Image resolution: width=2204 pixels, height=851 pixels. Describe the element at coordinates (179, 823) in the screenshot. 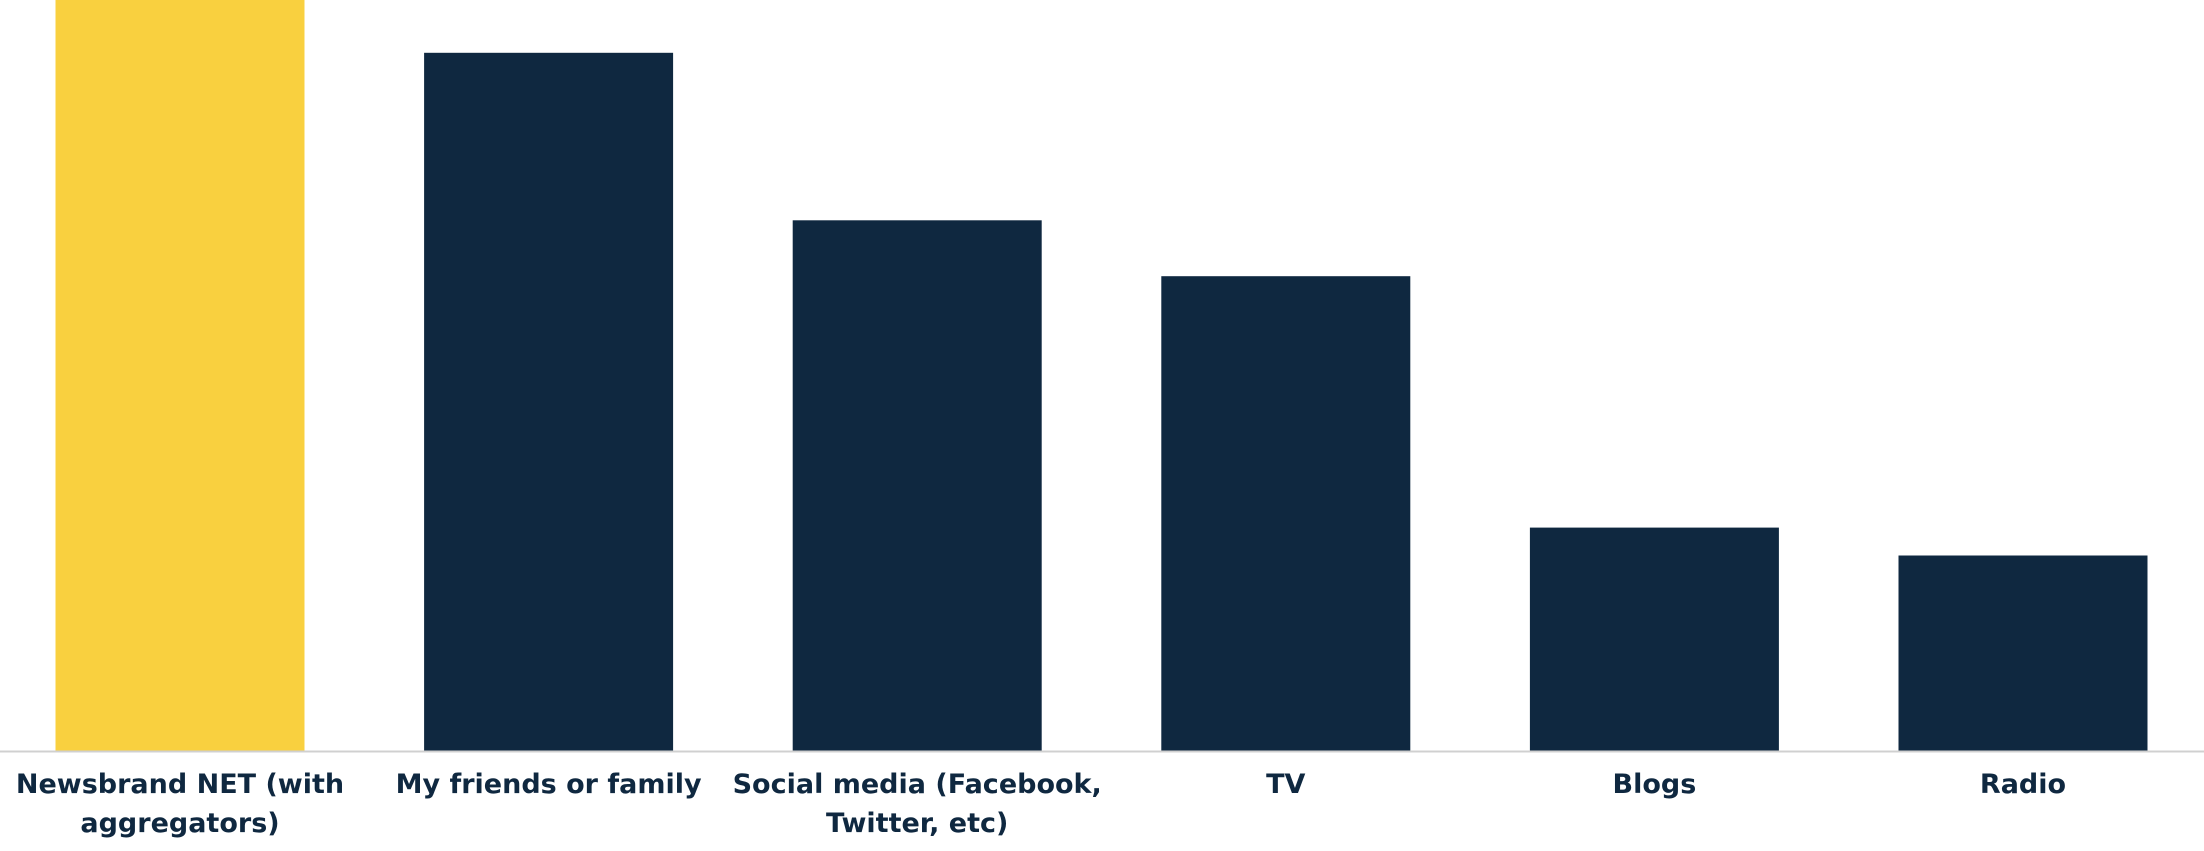

I see `category-label-0-line-1: aggregators)` at that location.